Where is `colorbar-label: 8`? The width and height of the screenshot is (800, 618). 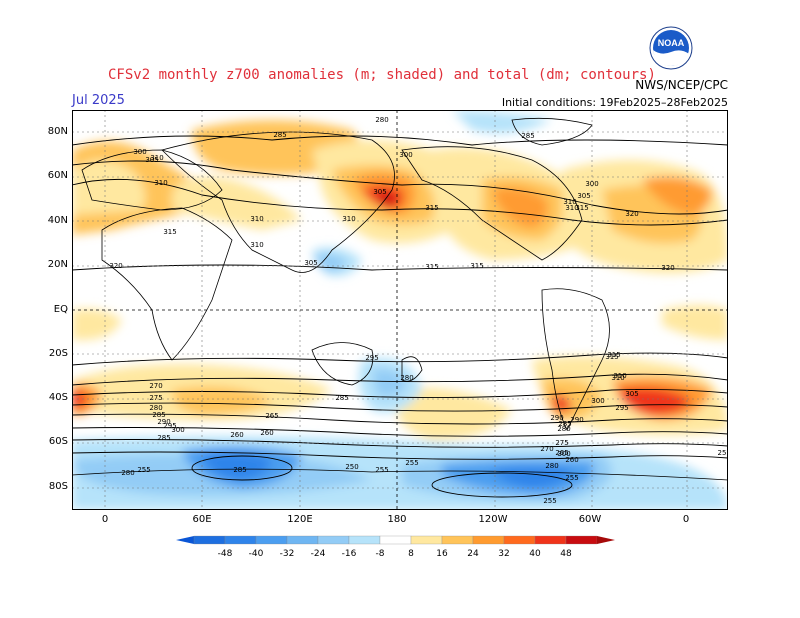 colorbar-label: 8 is located at coordinates (411, 554).